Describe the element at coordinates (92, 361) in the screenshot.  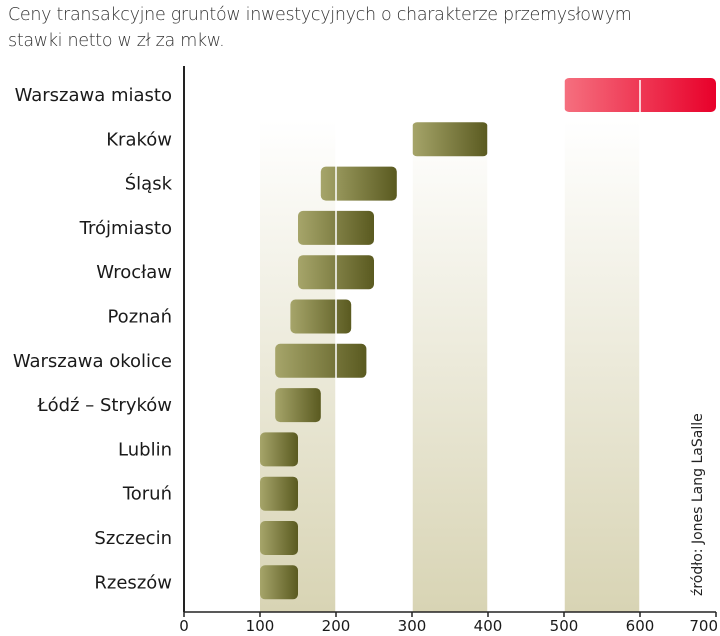
I see `category-label-6: Warszawa okolice` at that location.